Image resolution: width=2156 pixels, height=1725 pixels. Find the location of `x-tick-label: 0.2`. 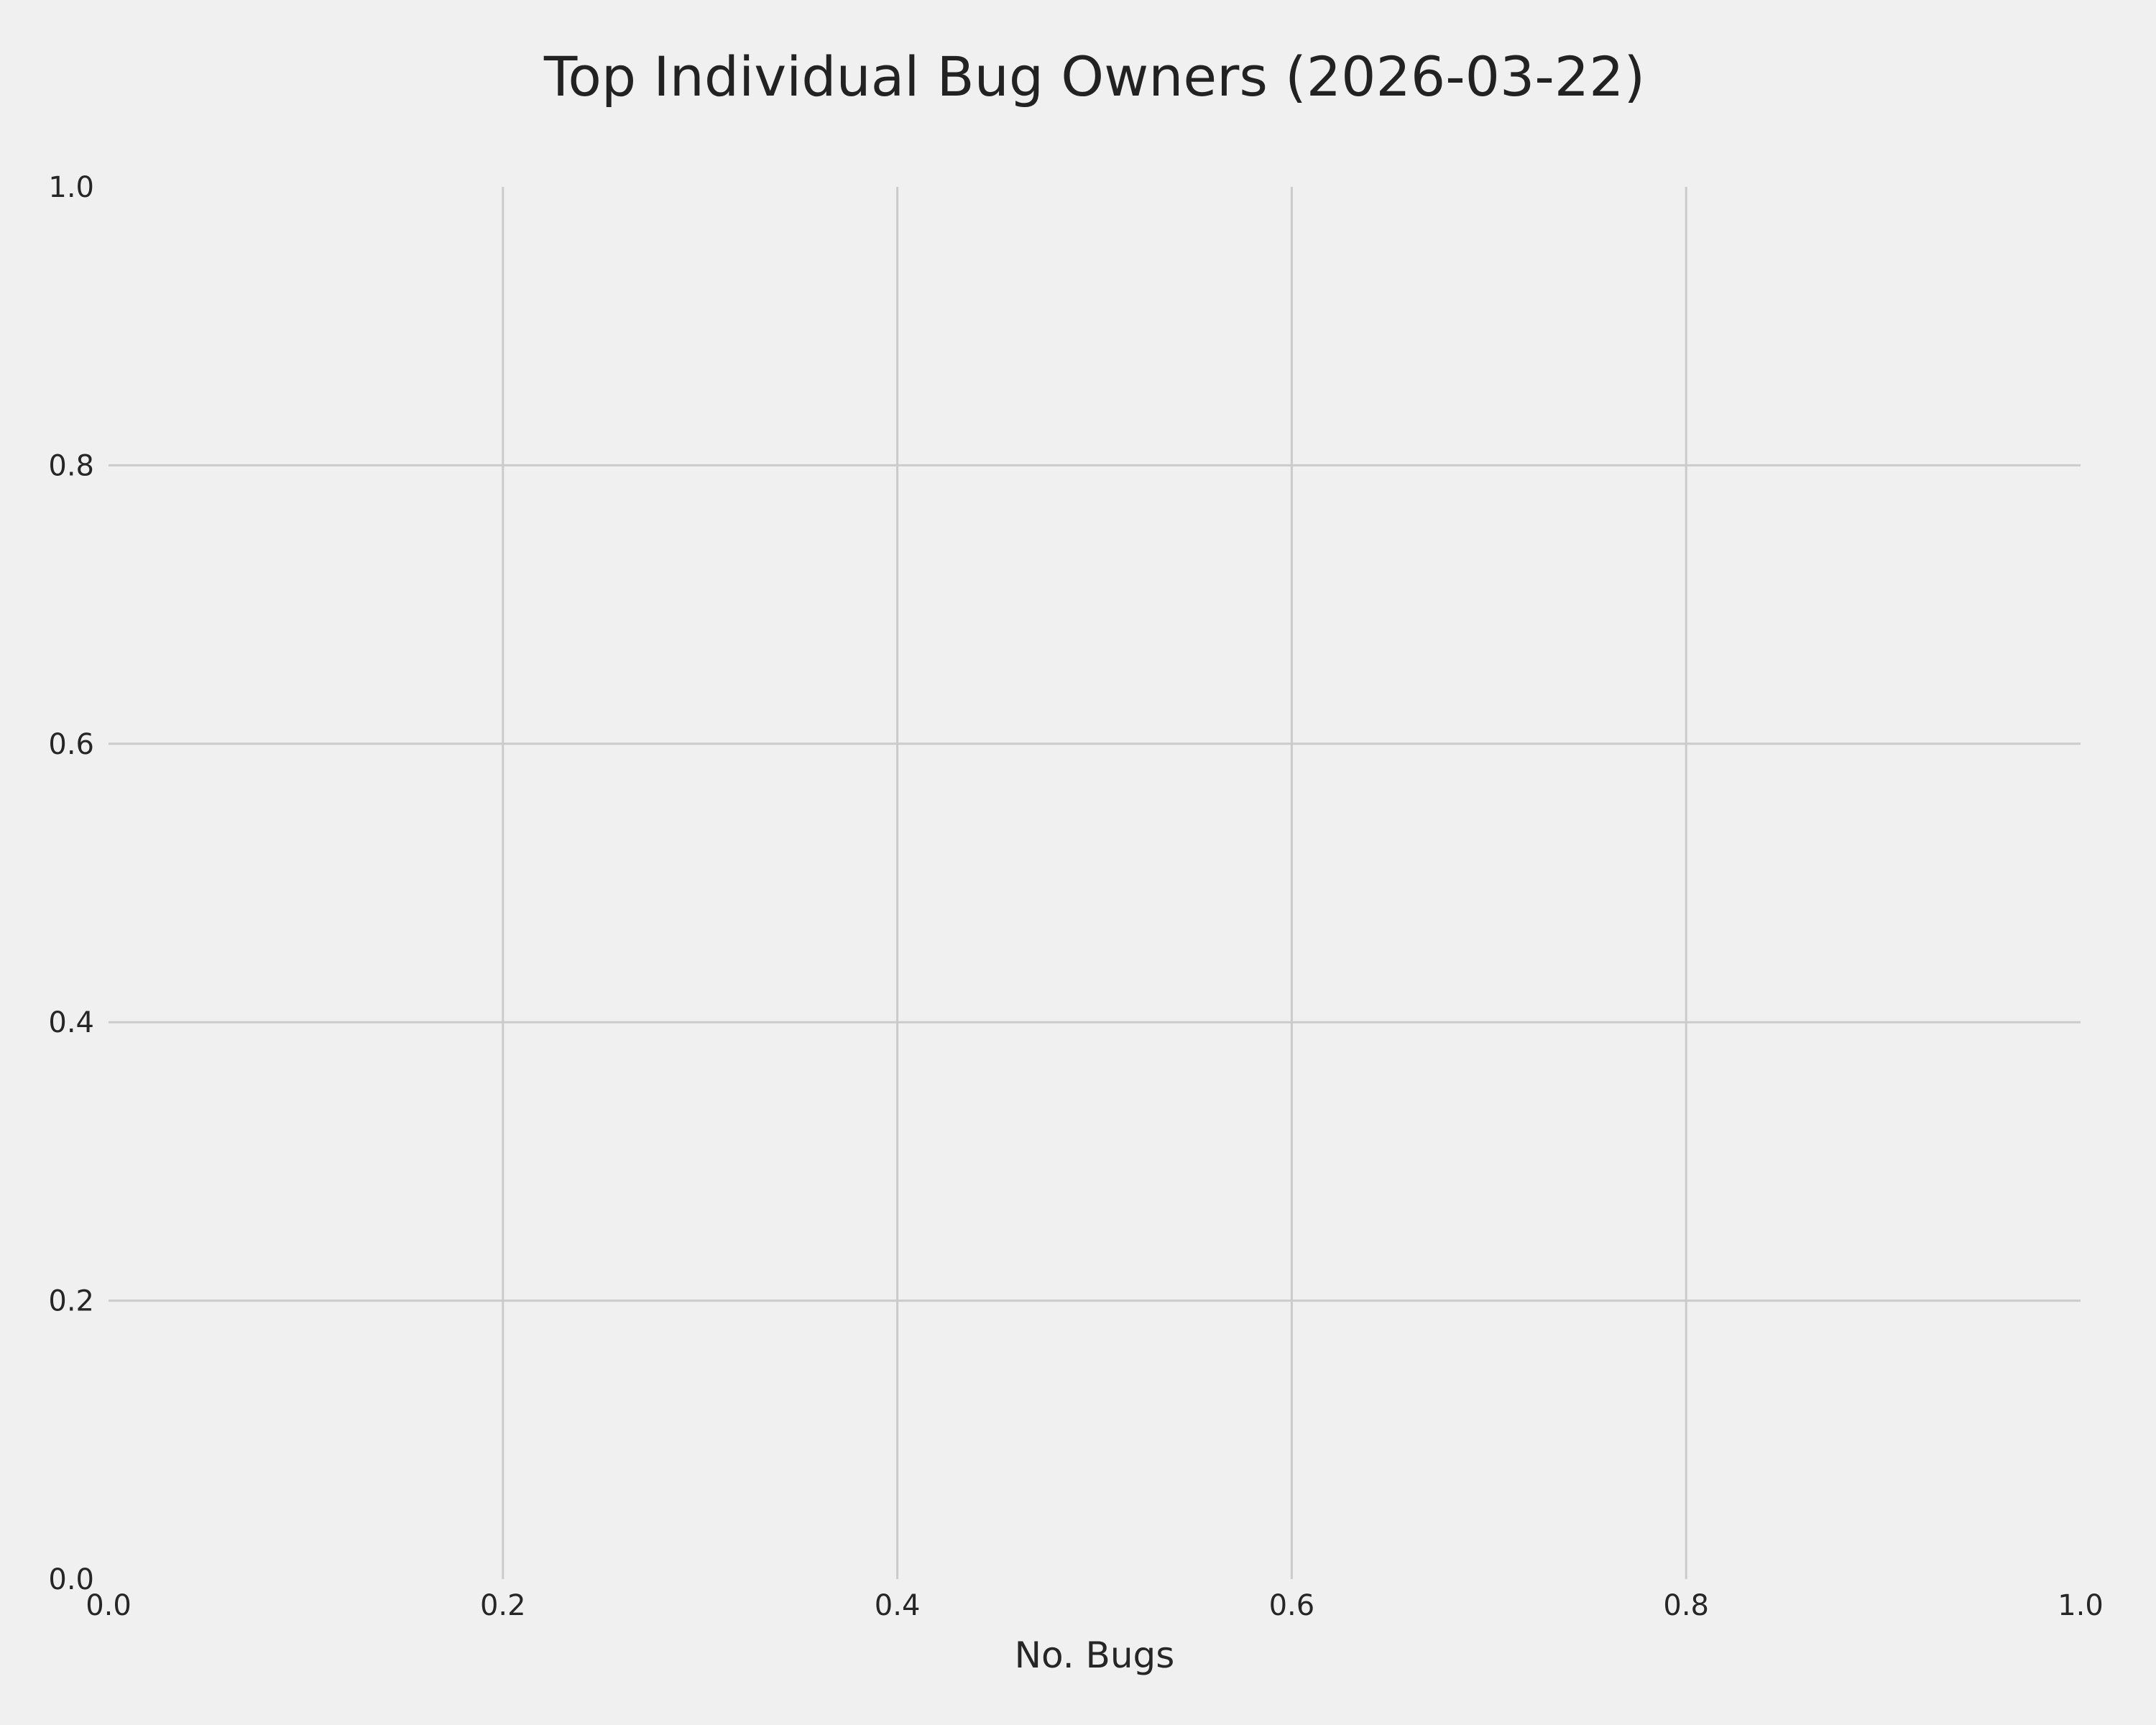

x-tick-label: 0.2 is located at coordinates (503, 1605).